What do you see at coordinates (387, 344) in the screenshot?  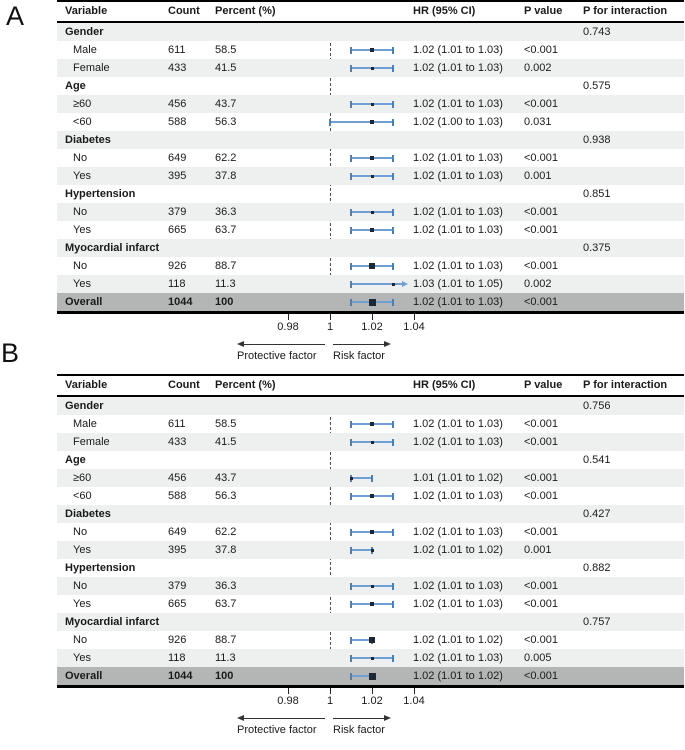 I see `risk-arrowhead-icon` at bounding box center [387, 344].